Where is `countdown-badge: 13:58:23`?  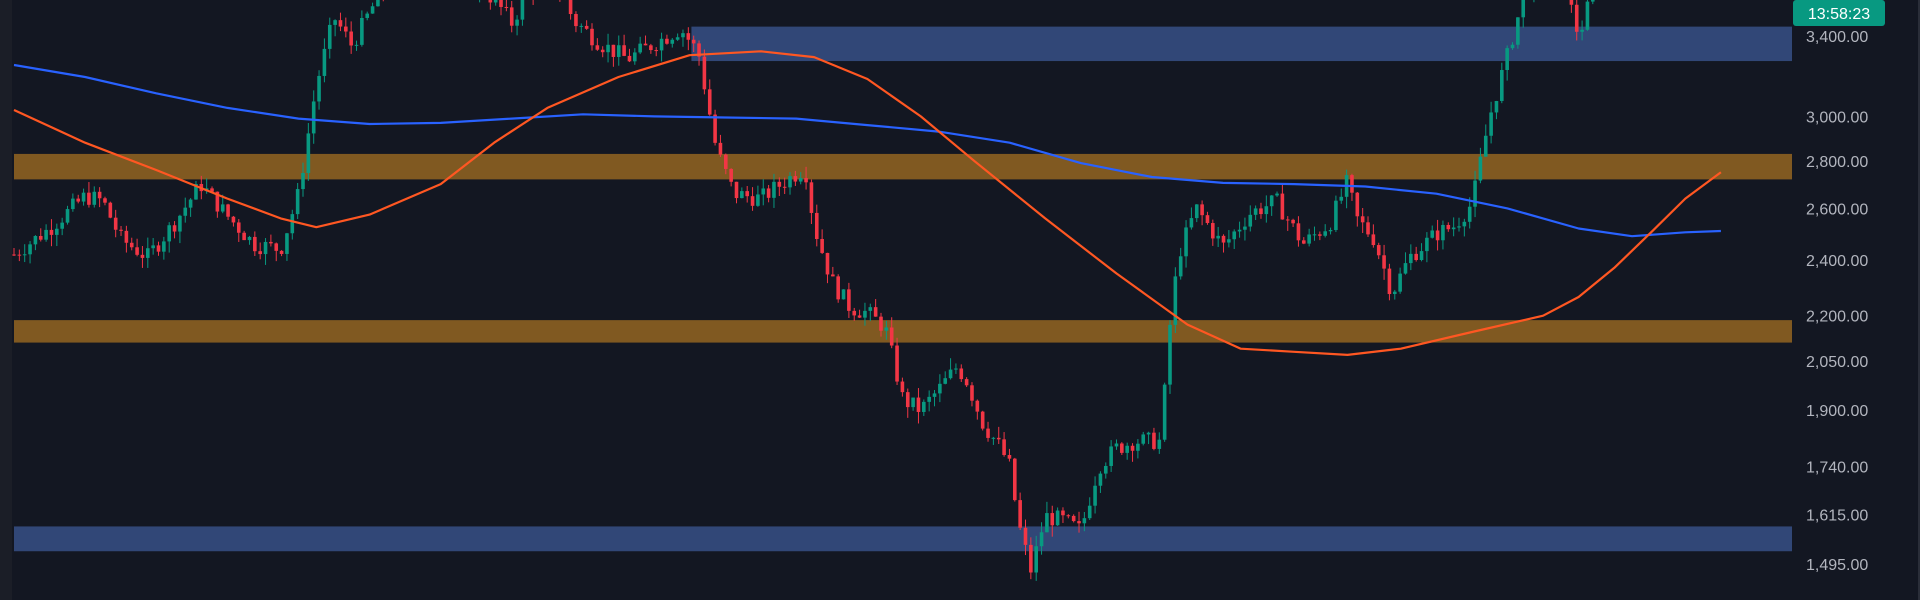 countdown-badge: 13:58:23 is located at coordinates (1839, 13).